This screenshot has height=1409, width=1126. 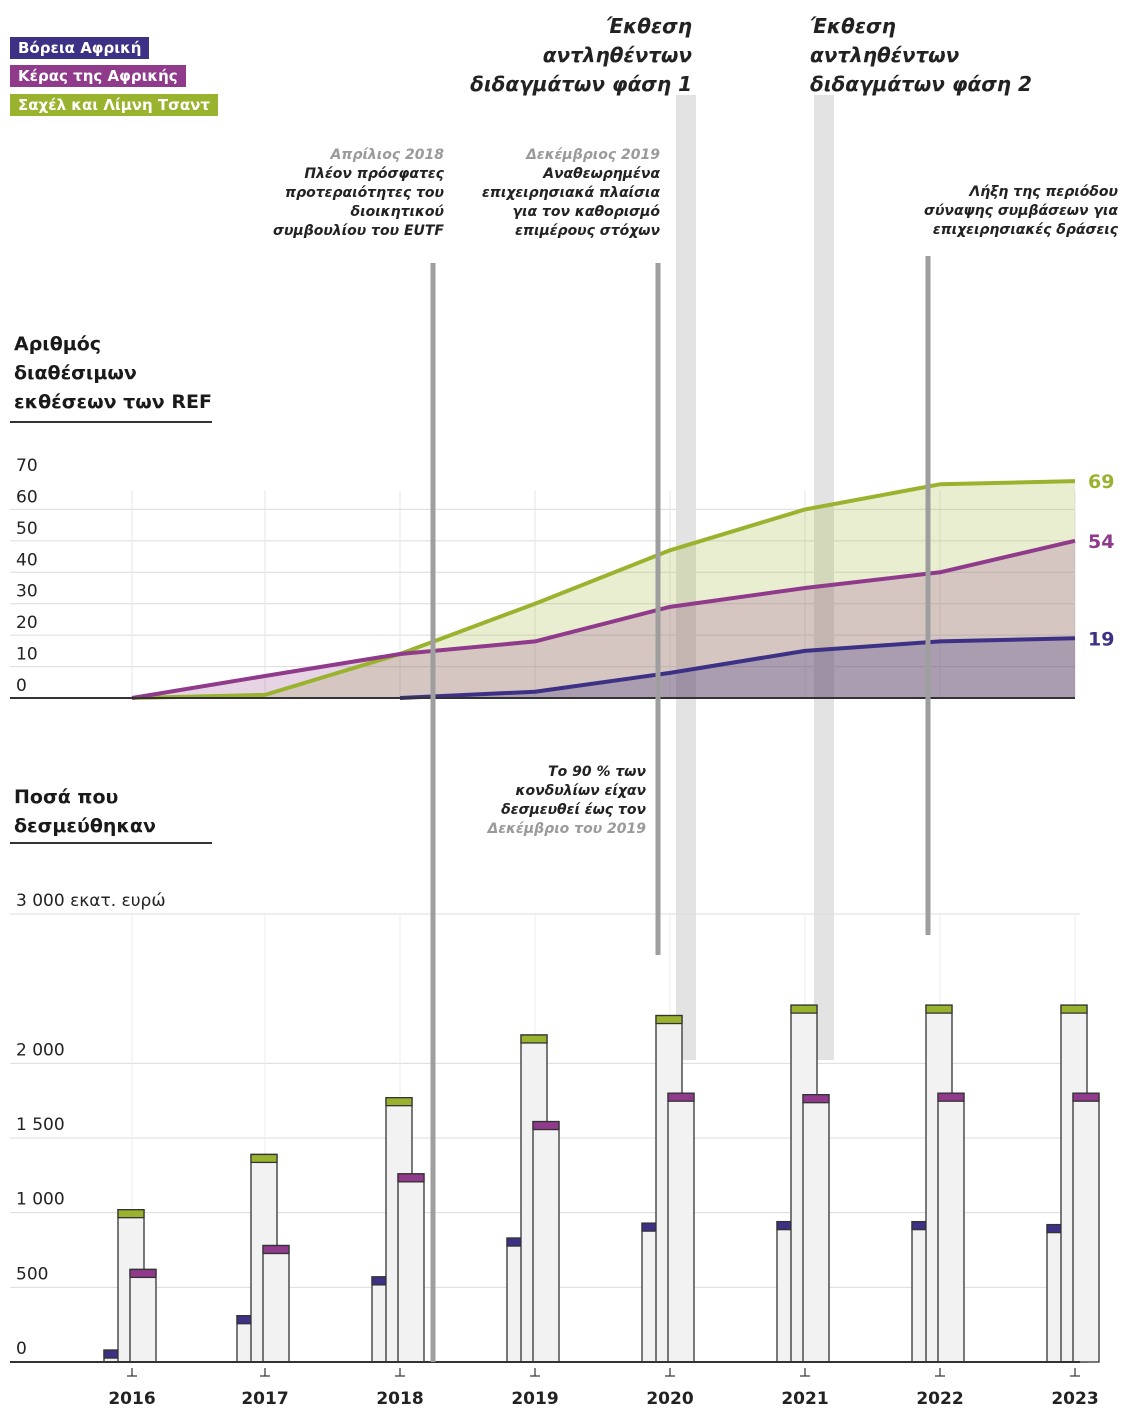 What do you see at coordinates (1074, 1399) in the screenshot?
I see `x-tick-label: 2023` at bounding box center [1074, 1399].